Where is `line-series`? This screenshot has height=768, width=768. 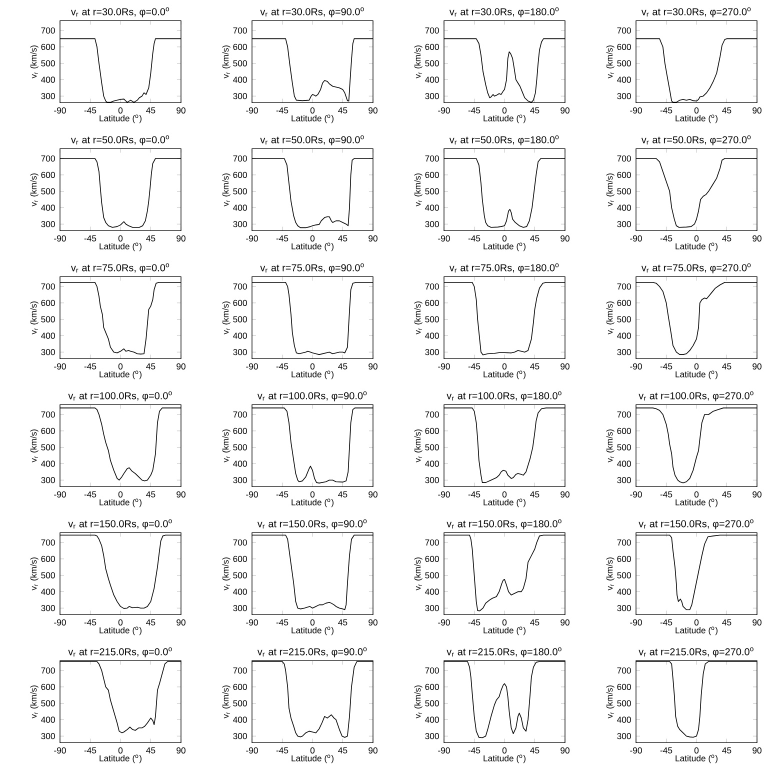
line-series is located at coordinates (312, 446).